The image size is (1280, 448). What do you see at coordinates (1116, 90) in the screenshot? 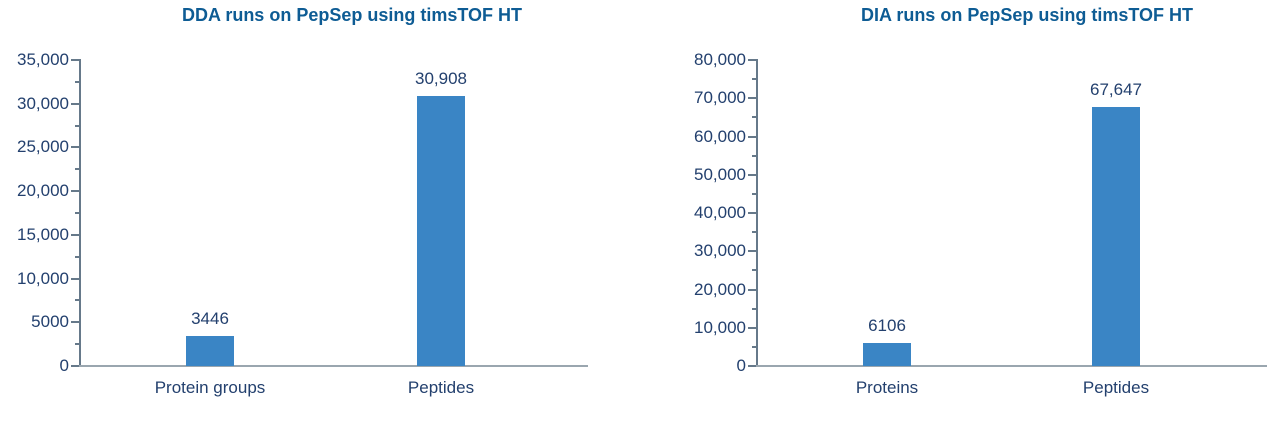
I see `bar-value-label: 67,647` at bounding box center [1116, 90].